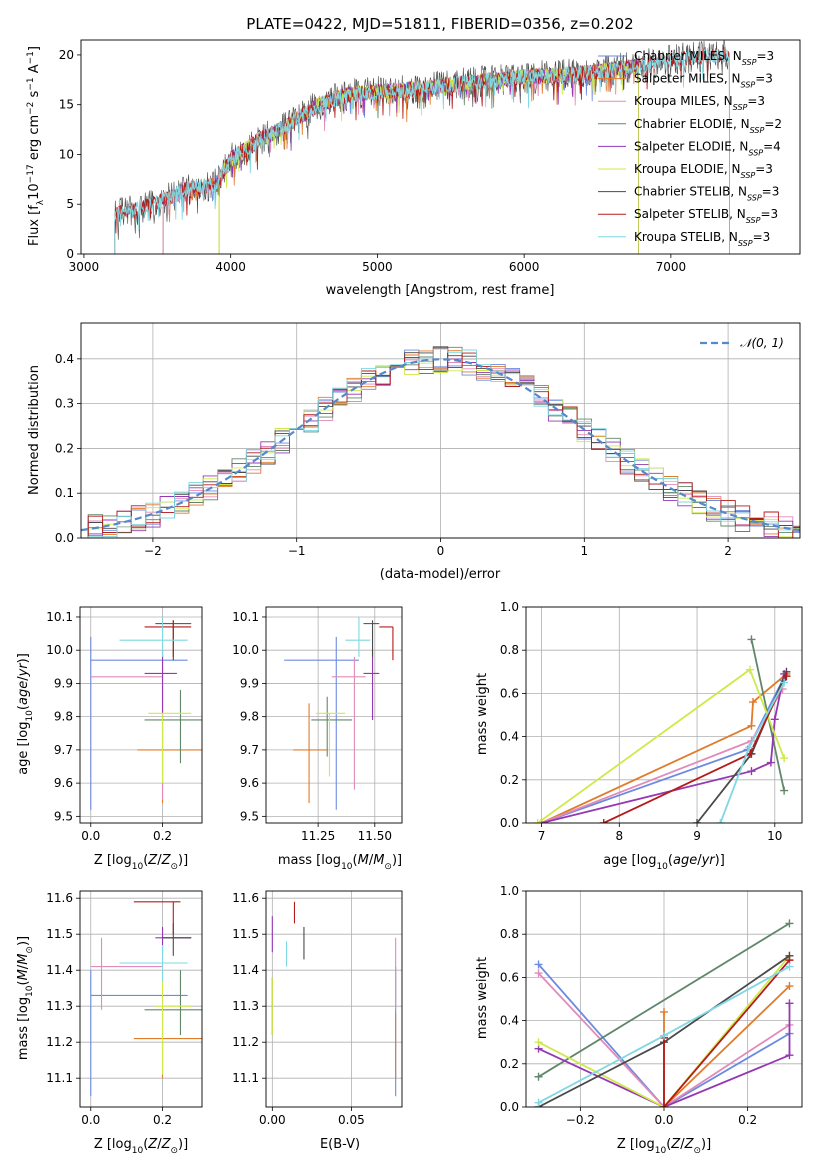 The width and height of the screenshot is (819, 1170). What do you see at coordinates (64, 404) in the screenshot?
I see `y-tick-label: 0.3` at bounding box center [64, 404].